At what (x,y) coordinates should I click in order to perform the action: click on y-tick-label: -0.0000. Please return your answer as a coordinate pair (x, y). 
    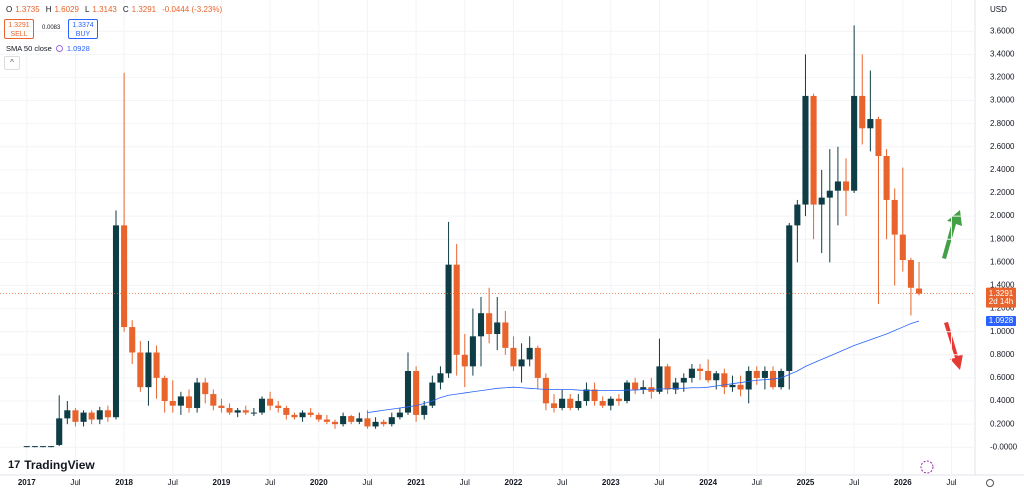
    Looking at the image, I should click on (1004, 446).